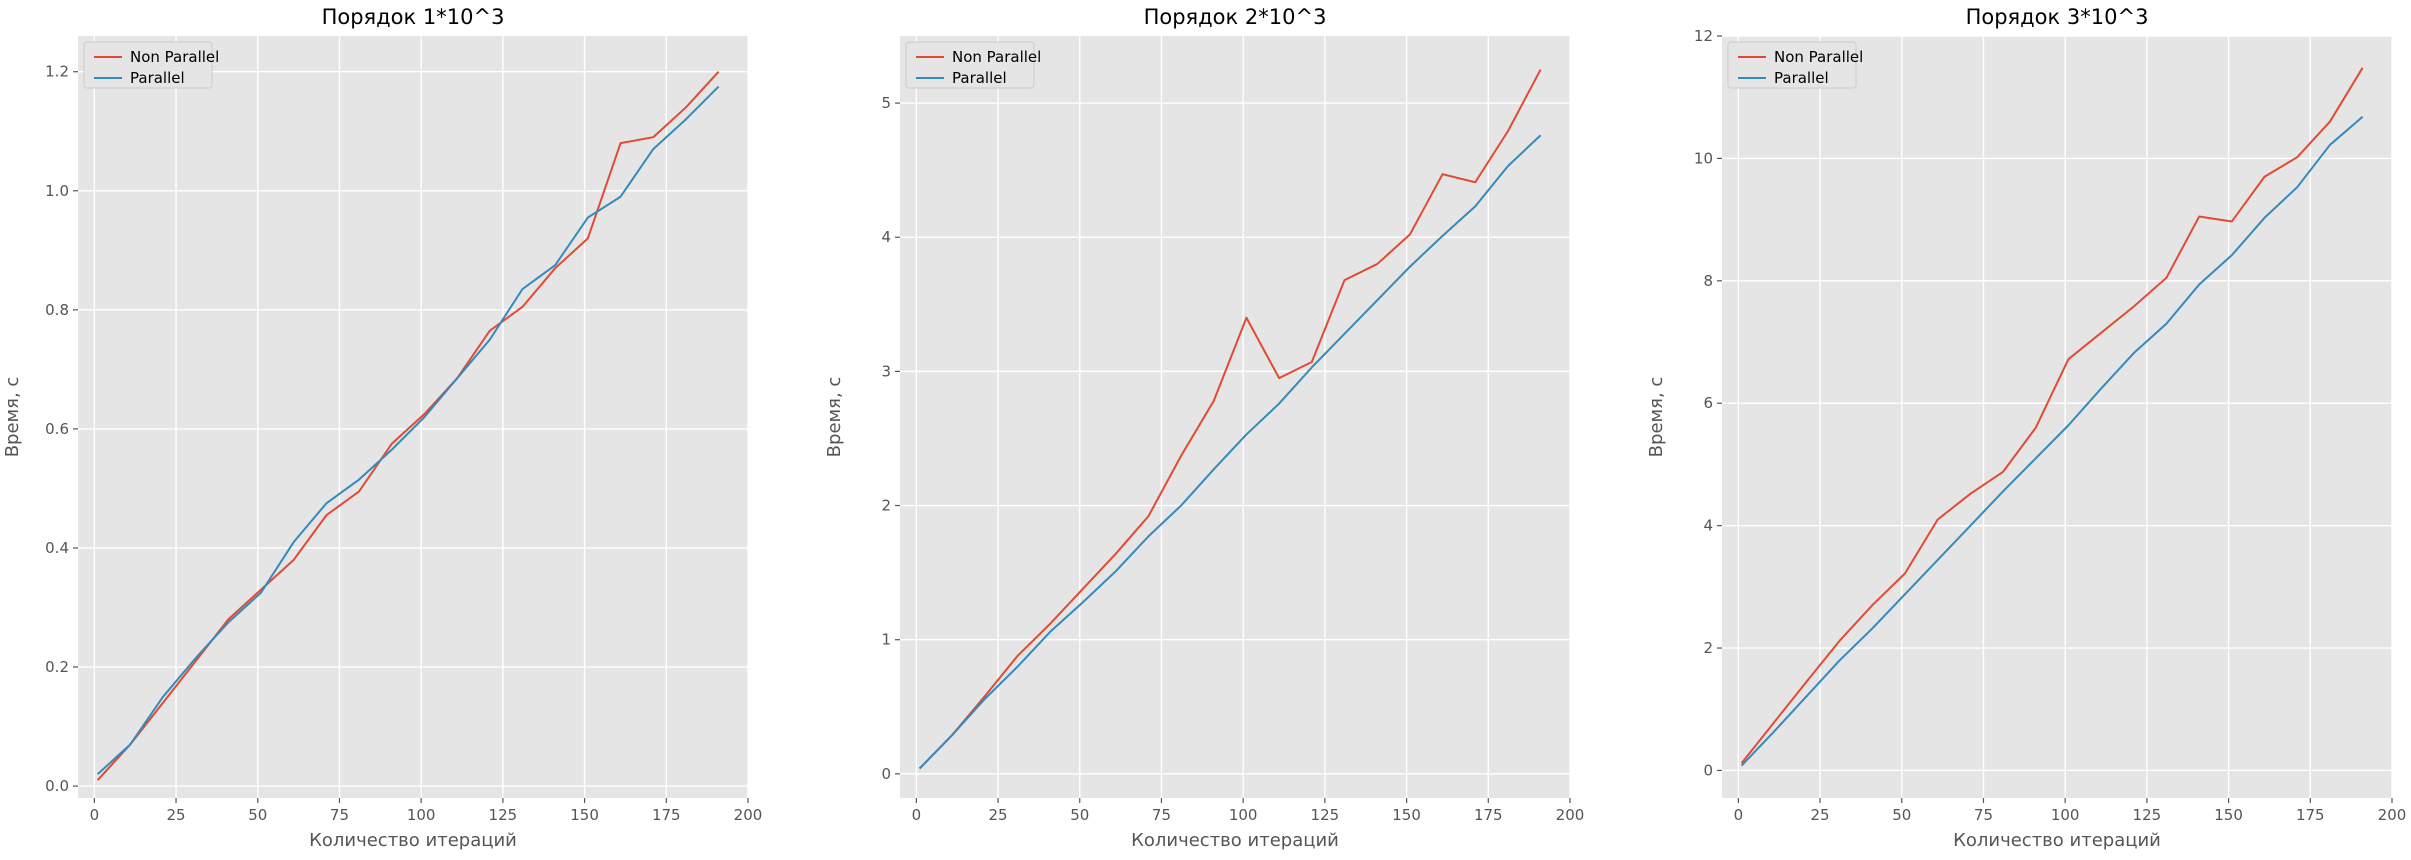  Describe the element at coordinates (1703, 158) in the screenshot. I see `y-tick-label: 10` at that location.